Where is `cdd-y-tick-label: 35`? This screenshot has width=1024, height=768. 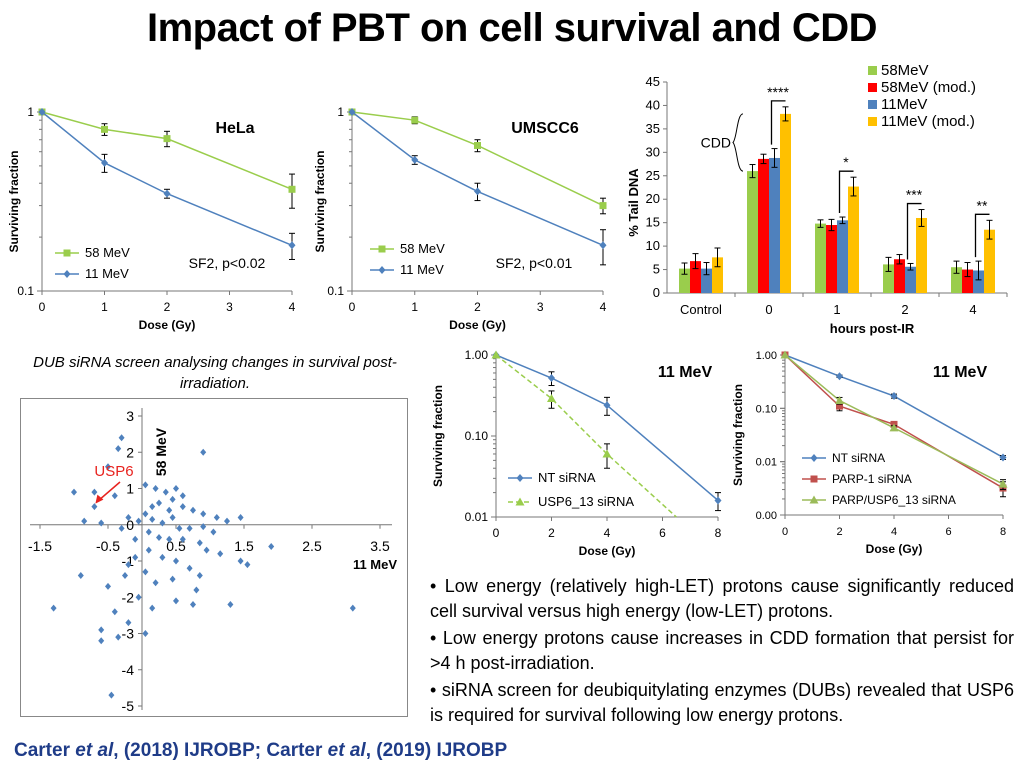
cdd-y-tick-label: 35 is located at coordinates (653, 128).